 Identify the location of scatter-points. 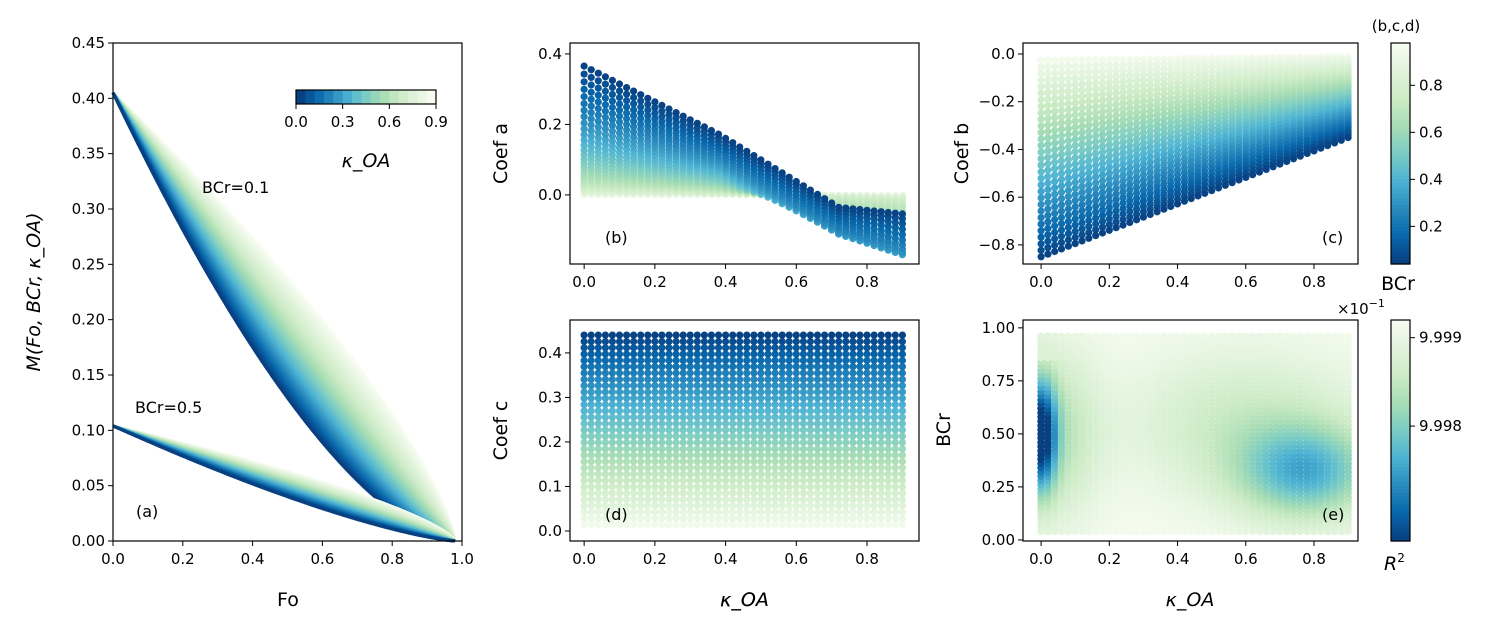
(743, 430).